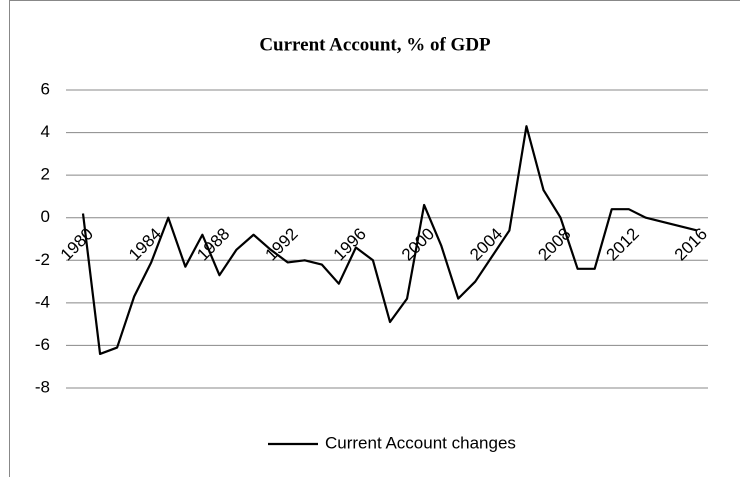  I want to click on y-tick-label: -2, so click(42, 259).